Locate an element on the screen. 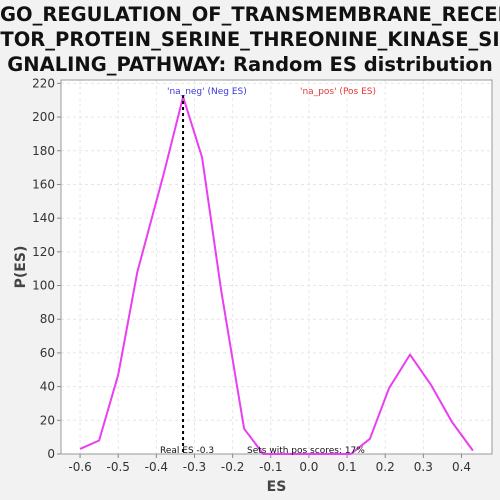  y-tick-label: 180 is located at coordinates (43, 151).